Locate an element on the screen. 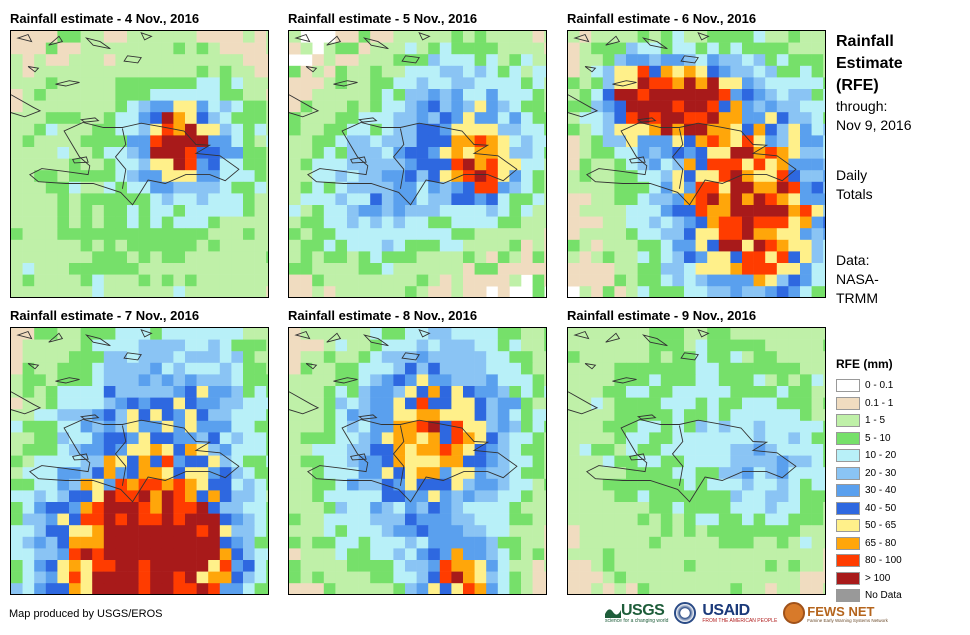 The width and height of the screenshot is (970, 635). dhs-seal-icon is located at coordinates (685, 613).